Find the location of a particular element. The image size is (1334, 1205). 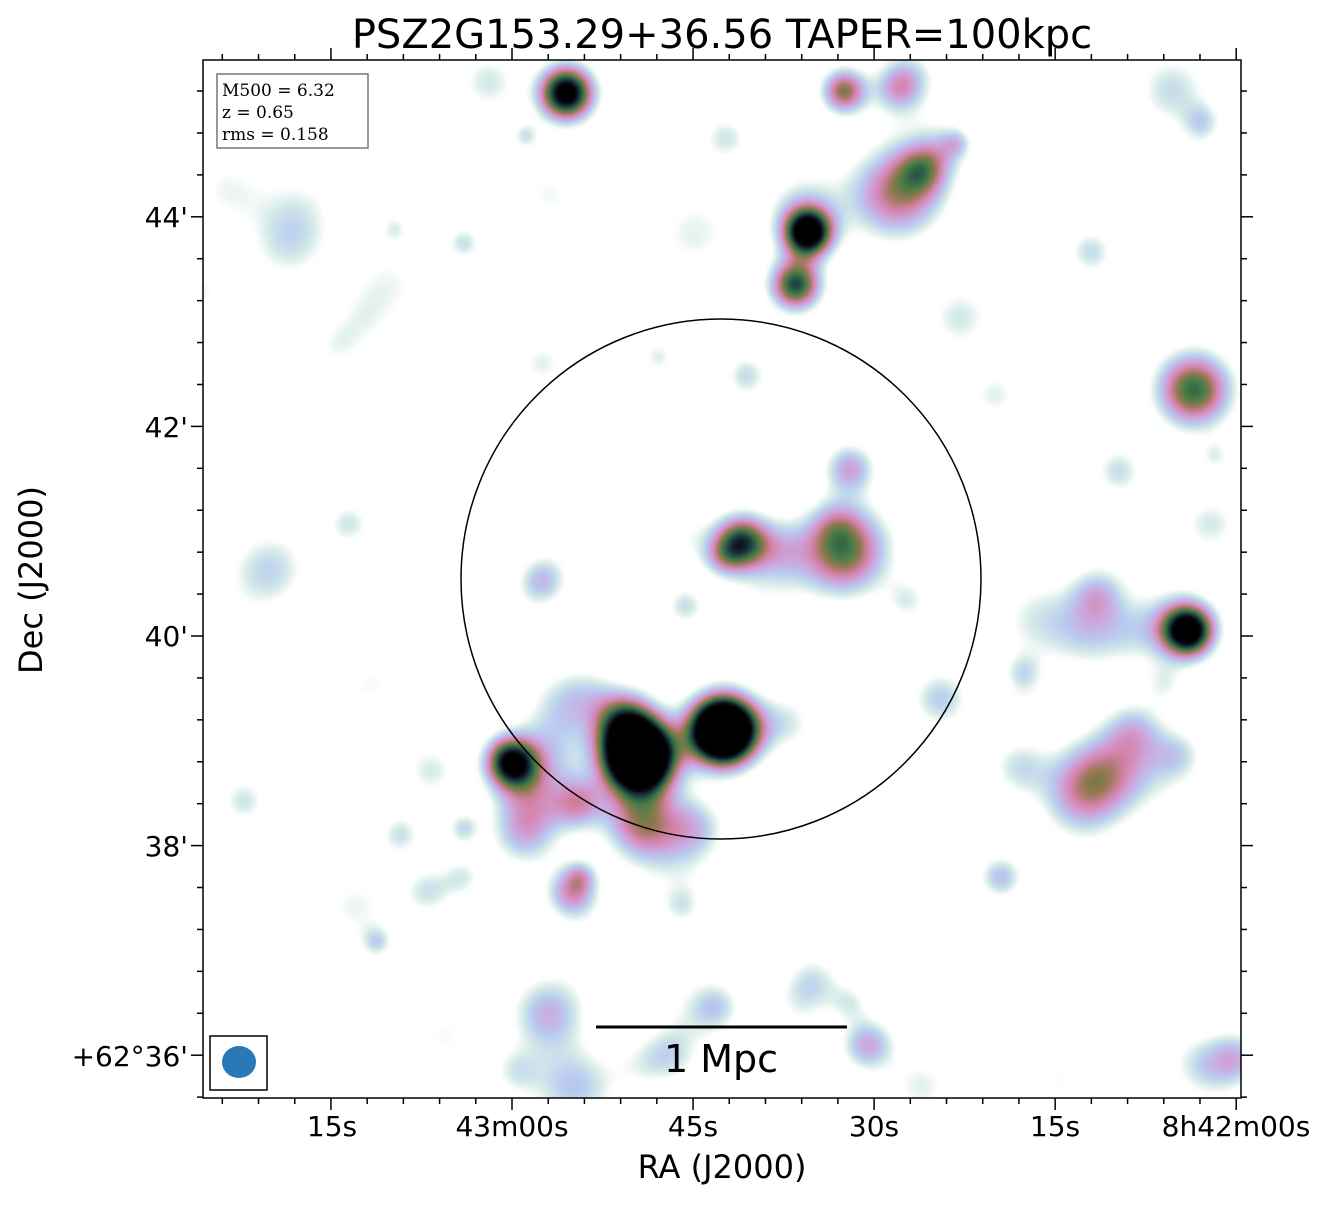

y-axis-label: Dec (J2000) is located at coordinates (31, 580).